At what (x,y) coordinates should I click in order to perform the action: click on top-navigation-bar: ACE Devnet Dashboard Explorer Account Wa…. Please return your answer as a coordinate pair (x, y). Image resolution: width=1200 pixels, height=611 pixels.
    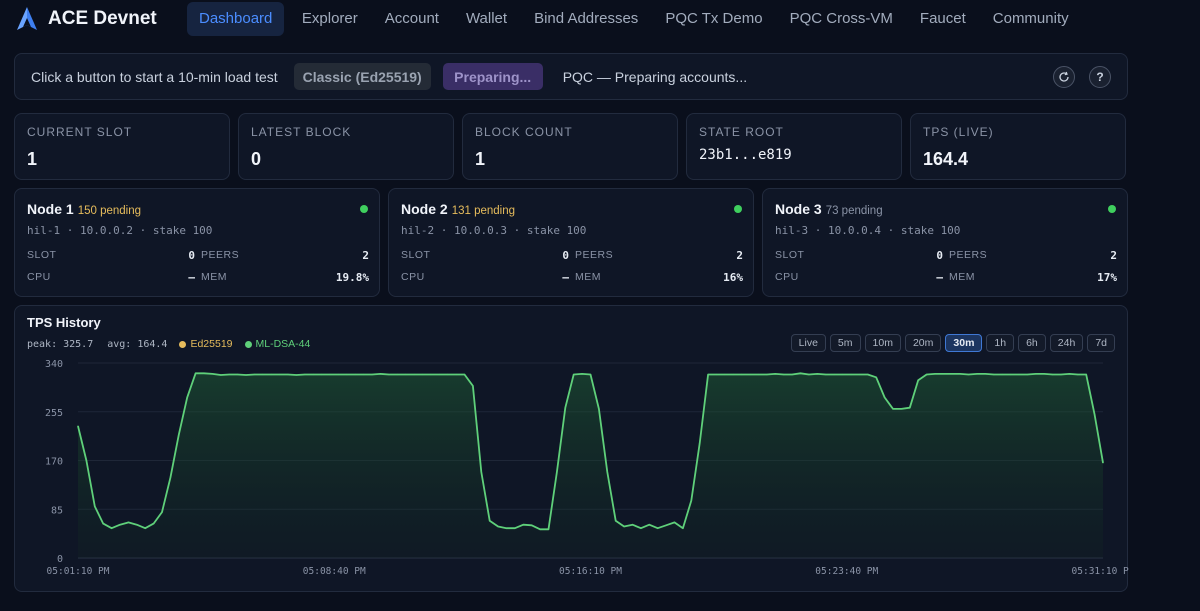
    Looking at the image, I should click on (600, 19).